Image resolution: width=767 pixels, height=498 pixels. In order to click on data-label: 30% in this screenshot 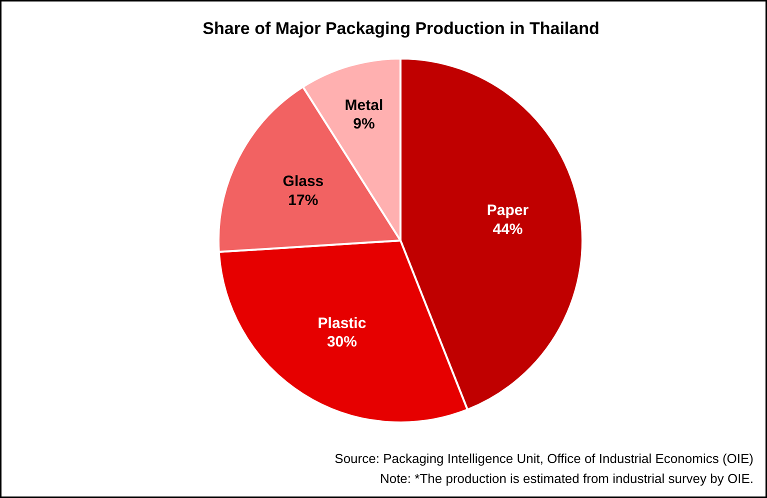, I will do `click(342, 342)`.